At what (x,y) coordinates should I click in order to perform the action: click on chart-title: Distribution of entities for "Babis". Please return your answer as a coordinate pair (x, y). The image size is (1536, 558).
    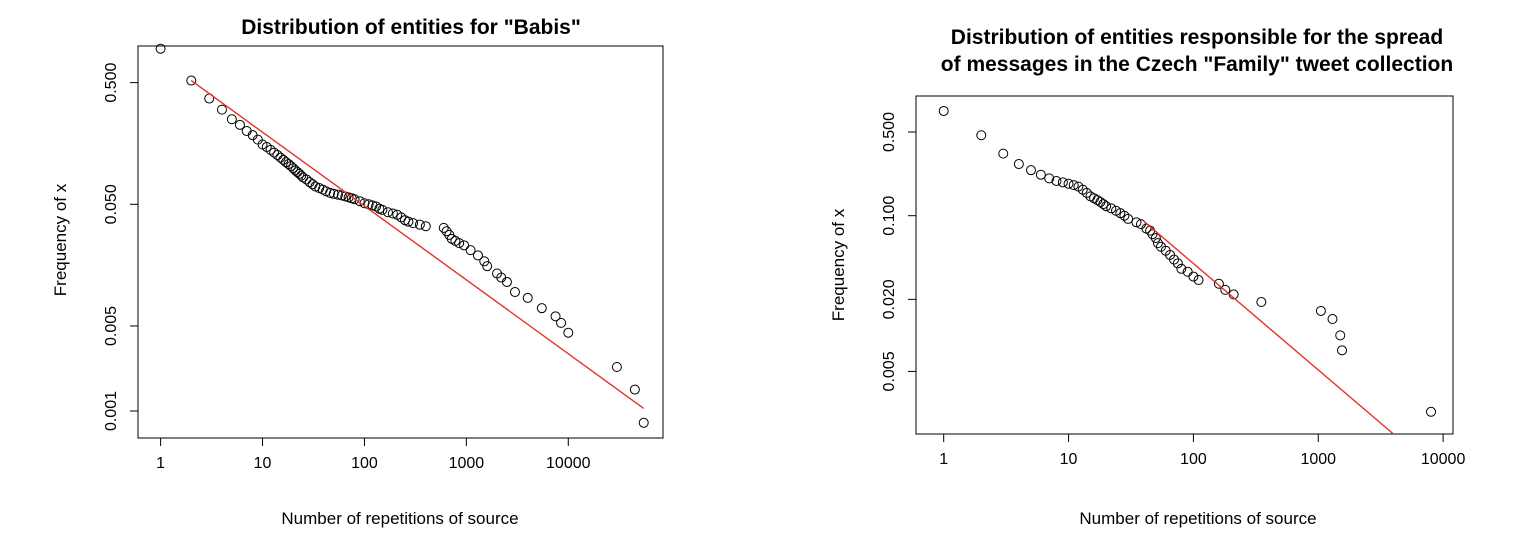
    Looking at the image, I should click on (411, 27).